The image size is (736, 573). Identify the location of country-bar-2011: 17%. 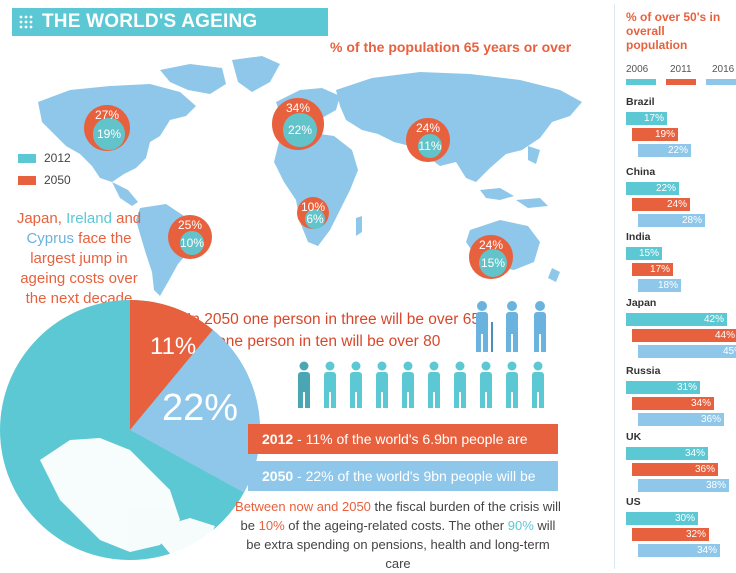
(652, 269).